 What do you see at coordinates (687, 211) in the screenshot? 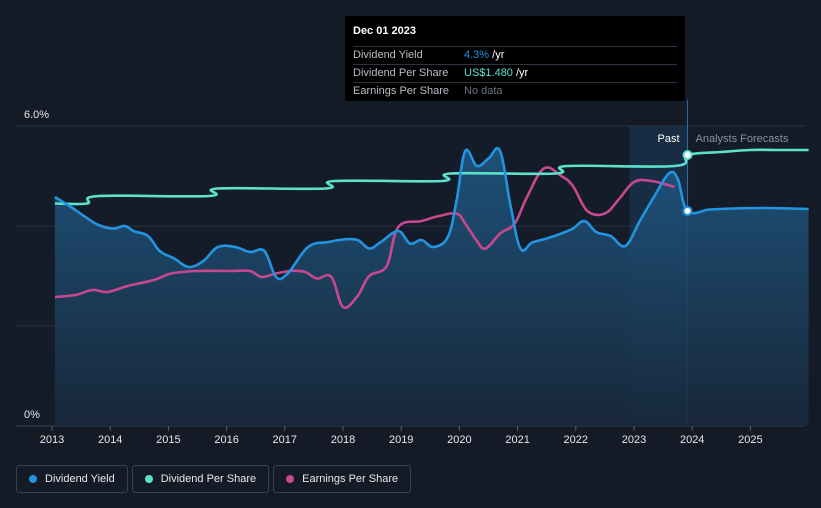
I see `marker-dividend-yield` at bounding box center [687, 211].